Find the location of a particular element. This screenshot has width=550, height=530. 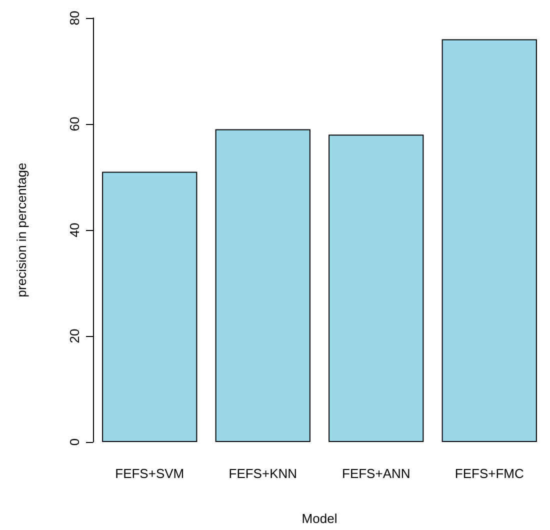

x-tick-label: FEFS+SVM is located at coordinates (149, 473).